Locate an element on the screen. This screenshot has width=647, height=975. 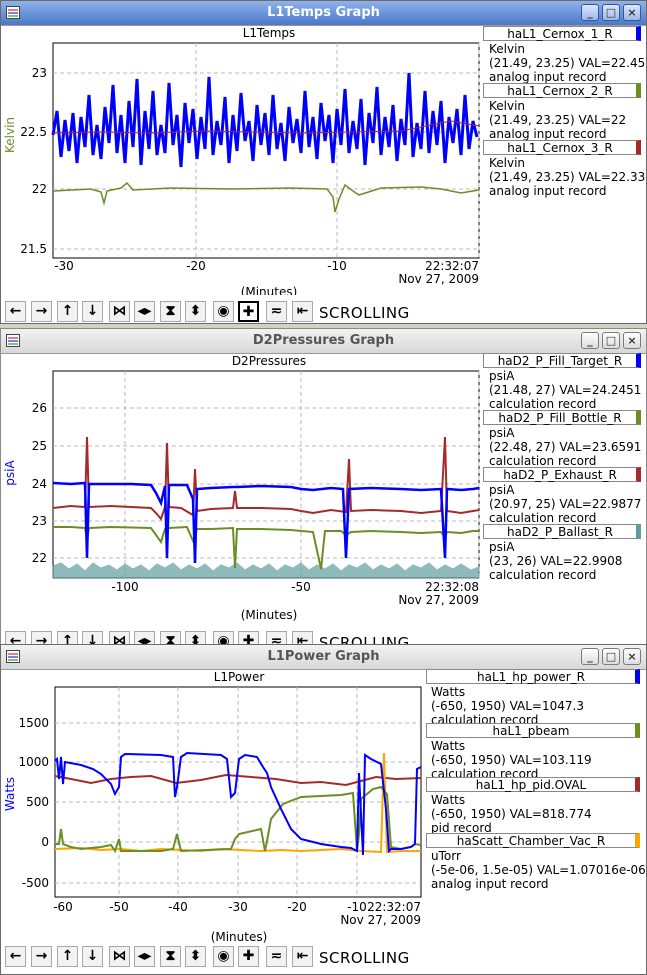
legend-name-pid-oval: haL1_hp_pid.OVAL is located at coordinates (533, 784).